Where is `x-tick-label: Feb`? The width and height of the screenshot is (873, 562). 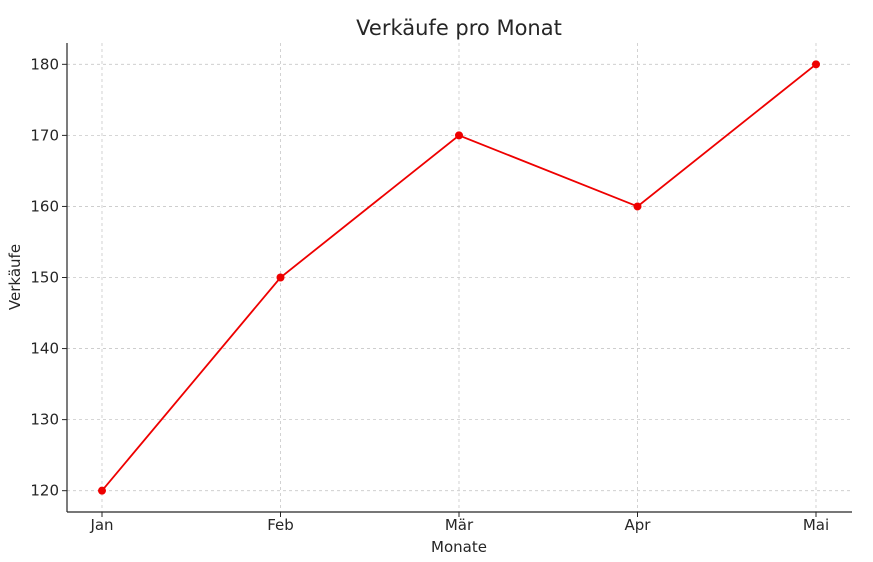 x-tick-label: Feb is located at coordinates (280, 525).